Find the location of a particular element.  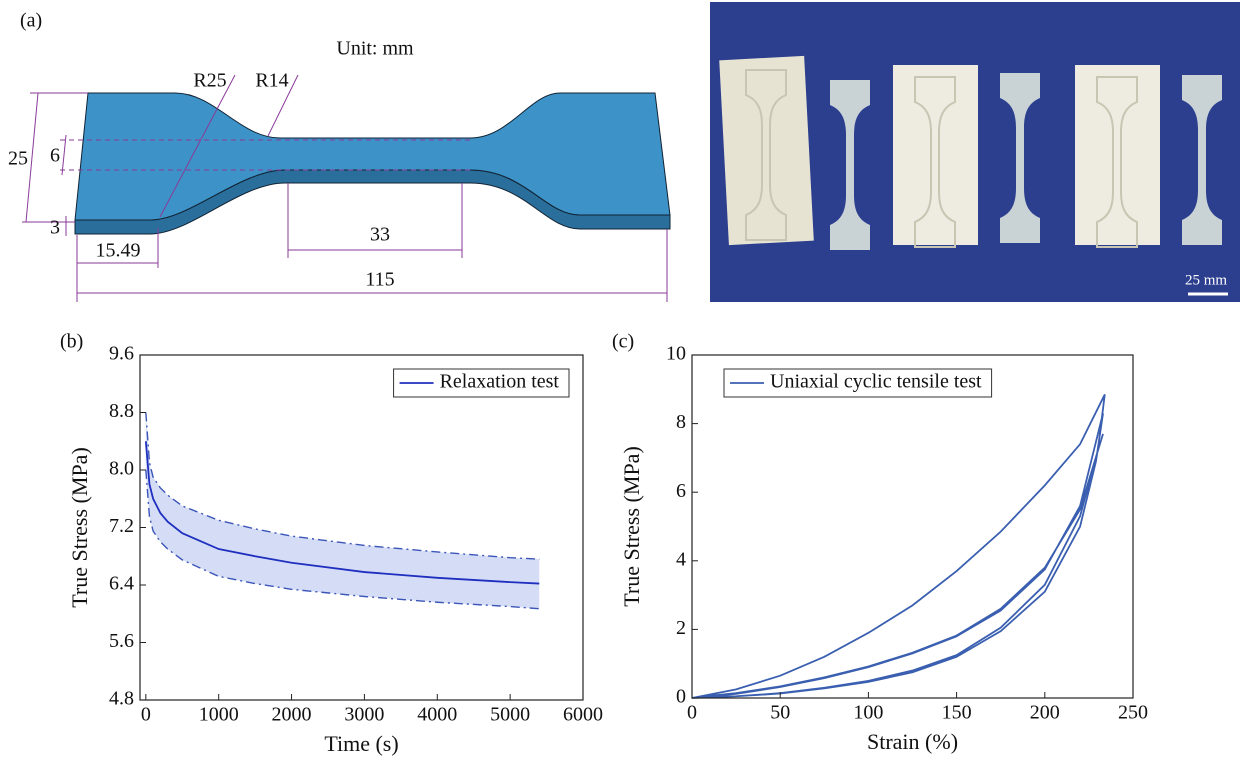

panel-label: (c) is located at coordinates (623, 342).